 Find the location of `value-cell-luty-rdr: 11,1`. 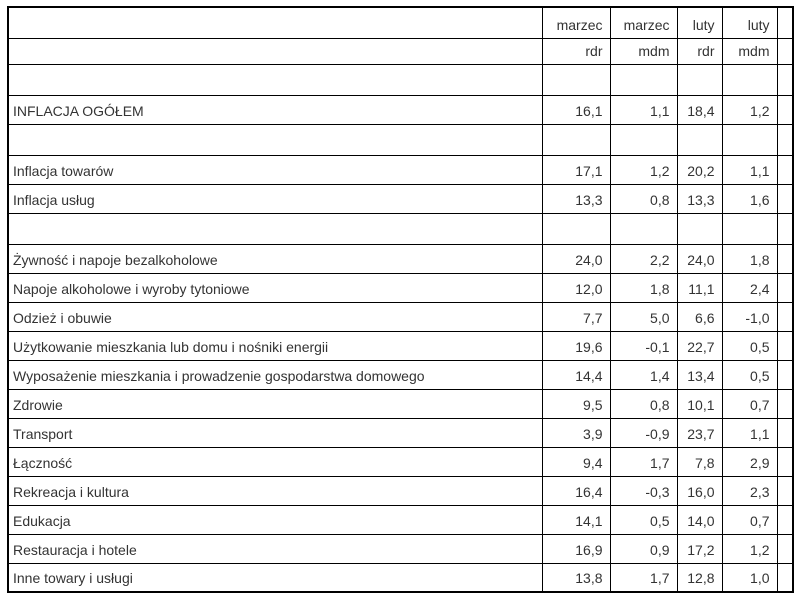

value-cell-luty-rdr: 11,1 is located at coordinates (699, 287).